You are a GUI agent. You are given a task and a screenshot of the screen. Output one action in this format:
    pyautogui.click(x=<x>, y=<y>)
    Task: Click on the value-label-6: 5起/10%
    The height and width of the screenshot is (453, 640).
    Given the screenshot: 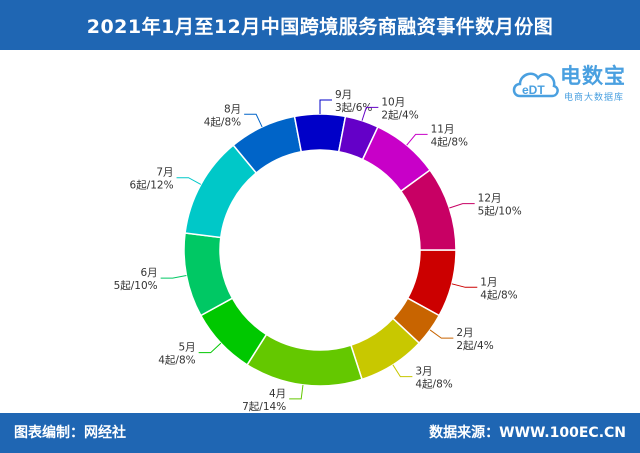 What is the action you would take?
    pyautogui.click(x=136, y=286)
    